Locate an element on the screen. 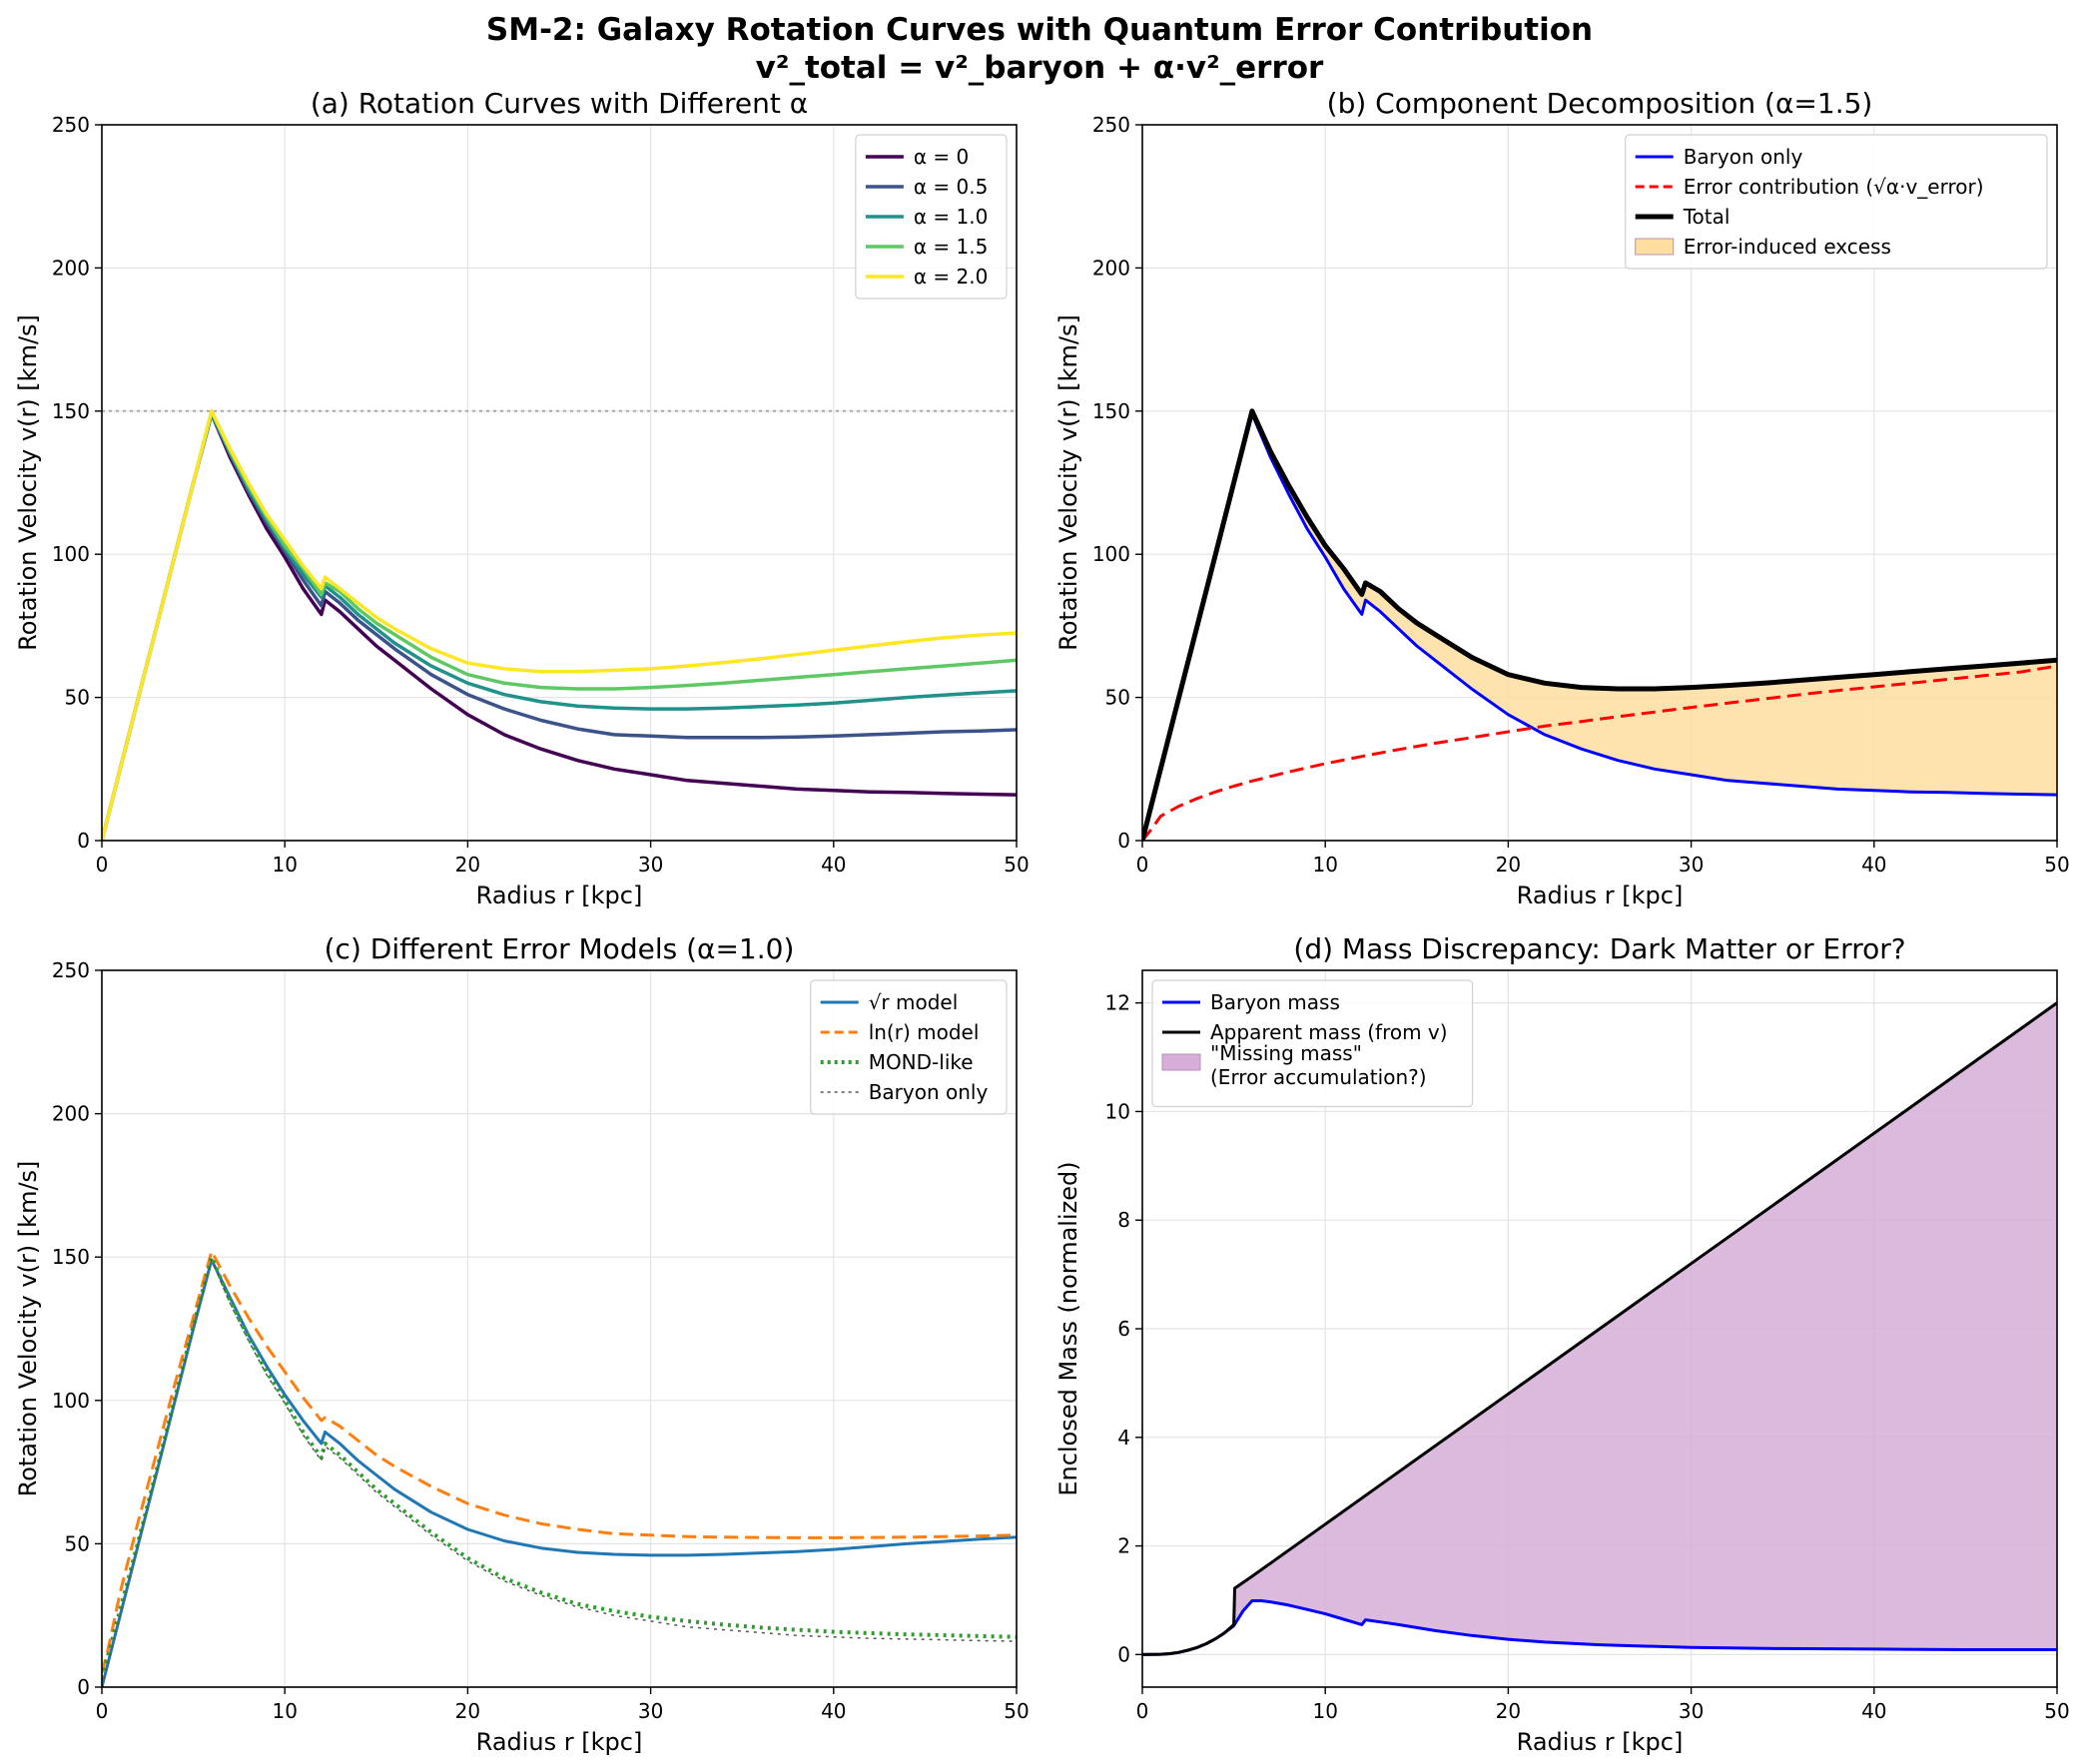 The width and height of the screenshot is (2079, 1764). legend-label: Total is located at coordinates (1707, 217).